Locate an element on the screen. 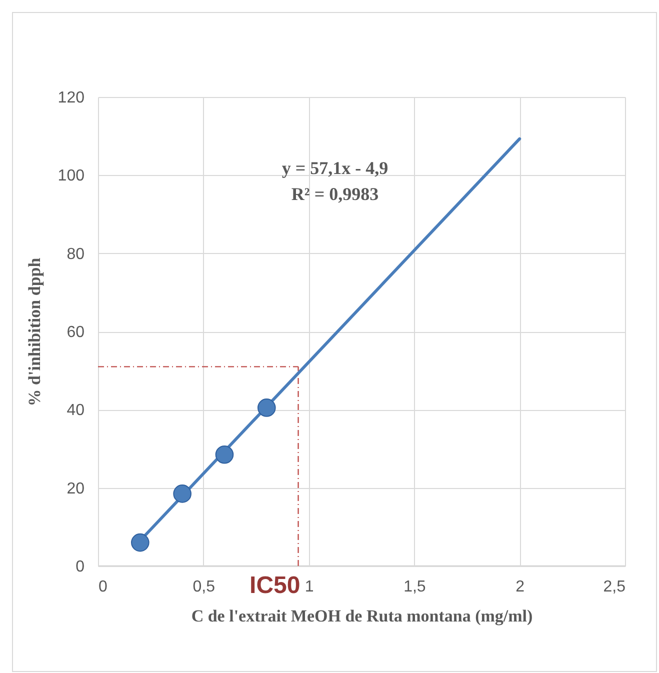  x-tick-label: 1 is located at coordinates (309, 587).